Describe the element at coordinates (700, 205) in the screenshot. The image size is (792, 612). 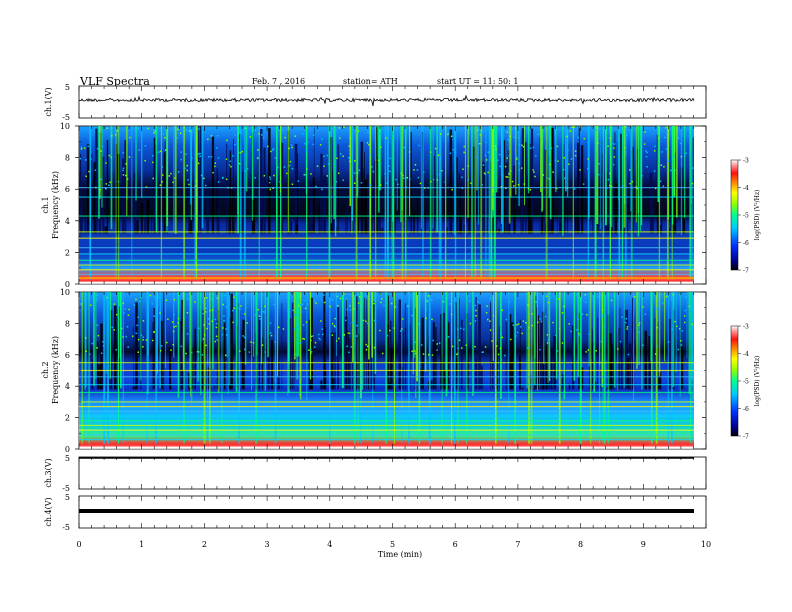
I see `no-data-region` at that location.